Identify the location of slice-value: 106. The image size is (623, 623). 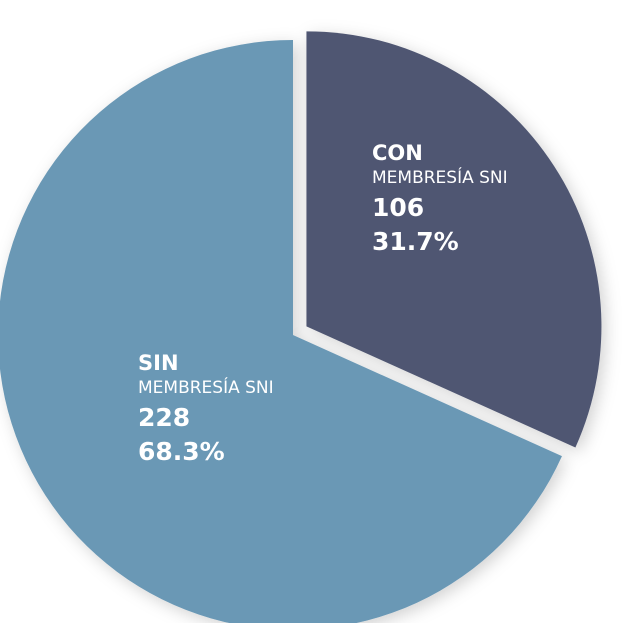
(398, 207).